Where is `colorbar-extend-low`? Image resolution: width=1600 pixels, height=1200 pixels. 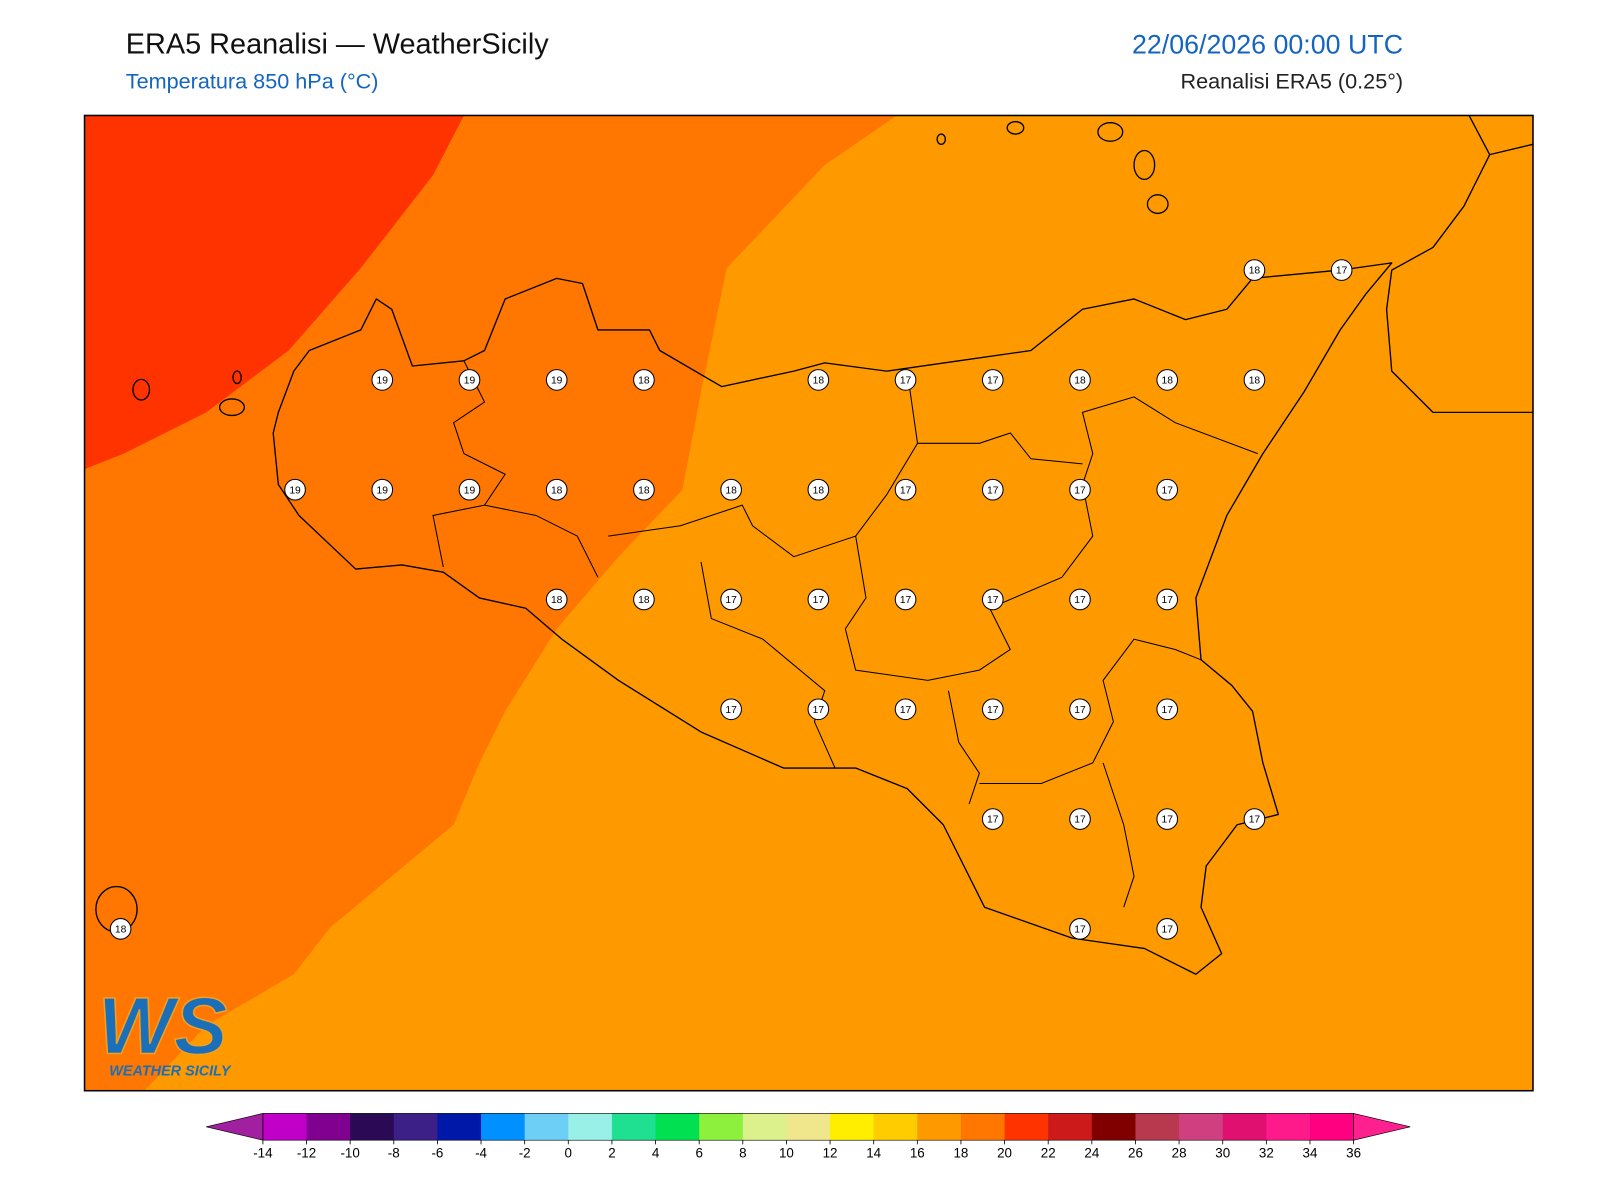
colorbar-extend-low is located at coordinates (235, 1127).